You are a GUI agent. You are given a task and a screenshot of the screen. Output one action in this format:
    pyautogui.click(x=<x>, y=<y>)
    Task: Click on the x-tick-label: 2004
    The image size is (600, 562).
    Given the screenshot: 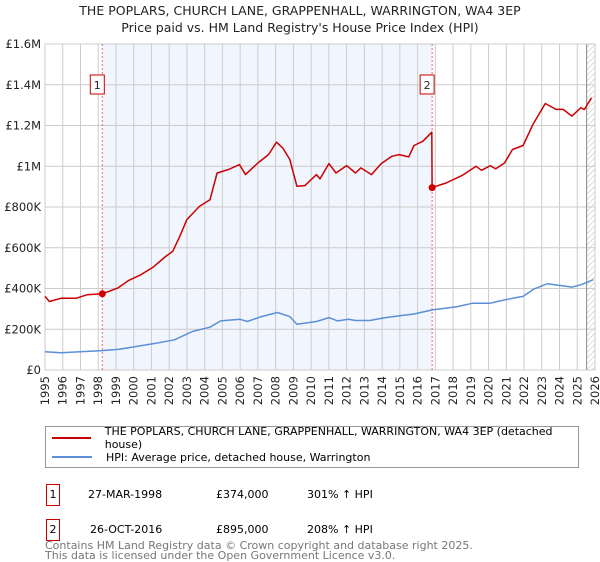 What is the action you would take?
    pyautogui.click(x=205, y=390)
    